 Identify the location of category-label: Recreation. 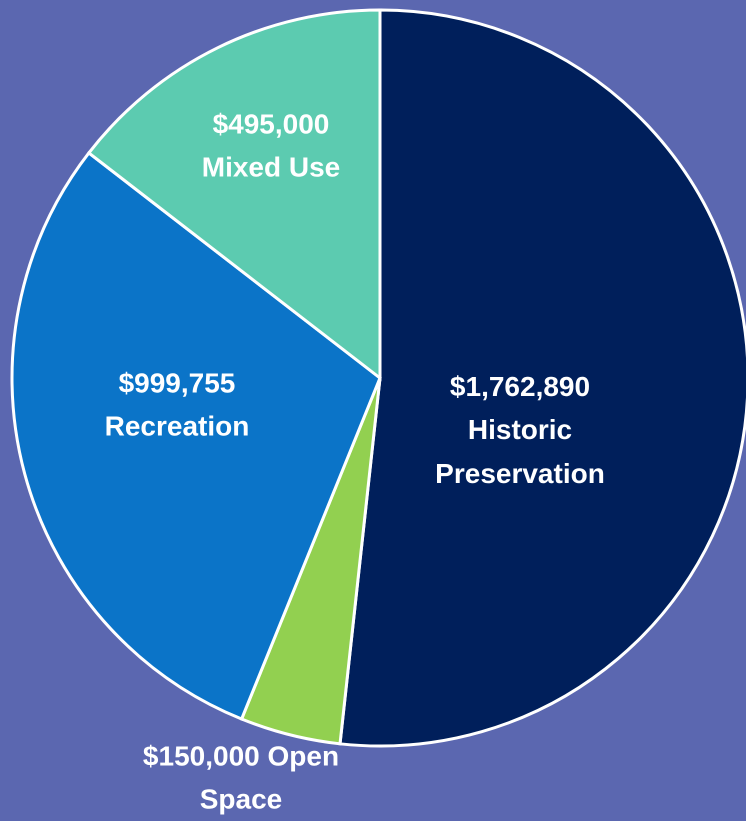
(177, 426).